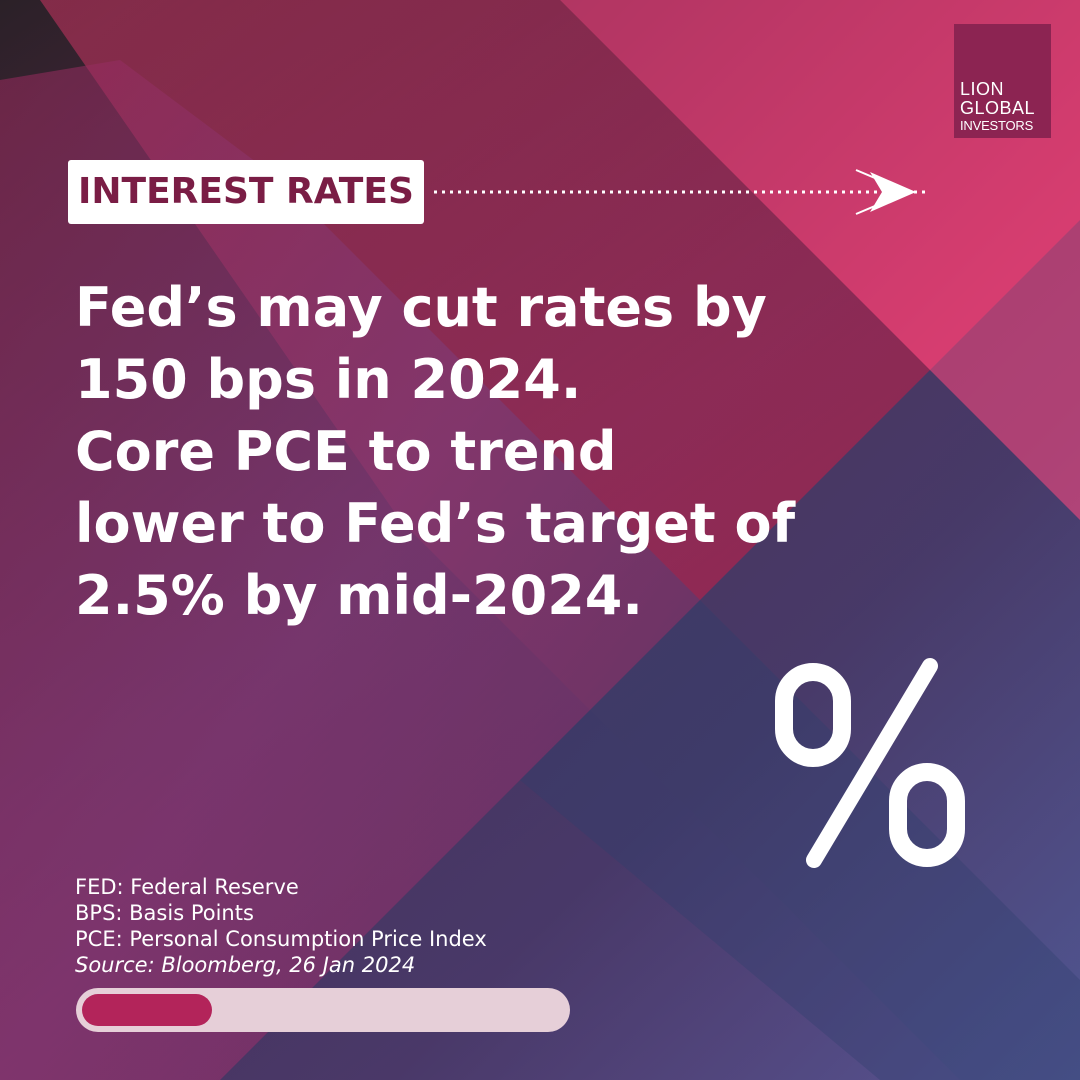 Image resolution: width=1080 pixels, height=1080 pixels. What do you see at coordinates (281, 939) in the screenshot?
I see `footnote-pce: PCE: Personal Consumption Price Index` at bounding box center [281, 939].